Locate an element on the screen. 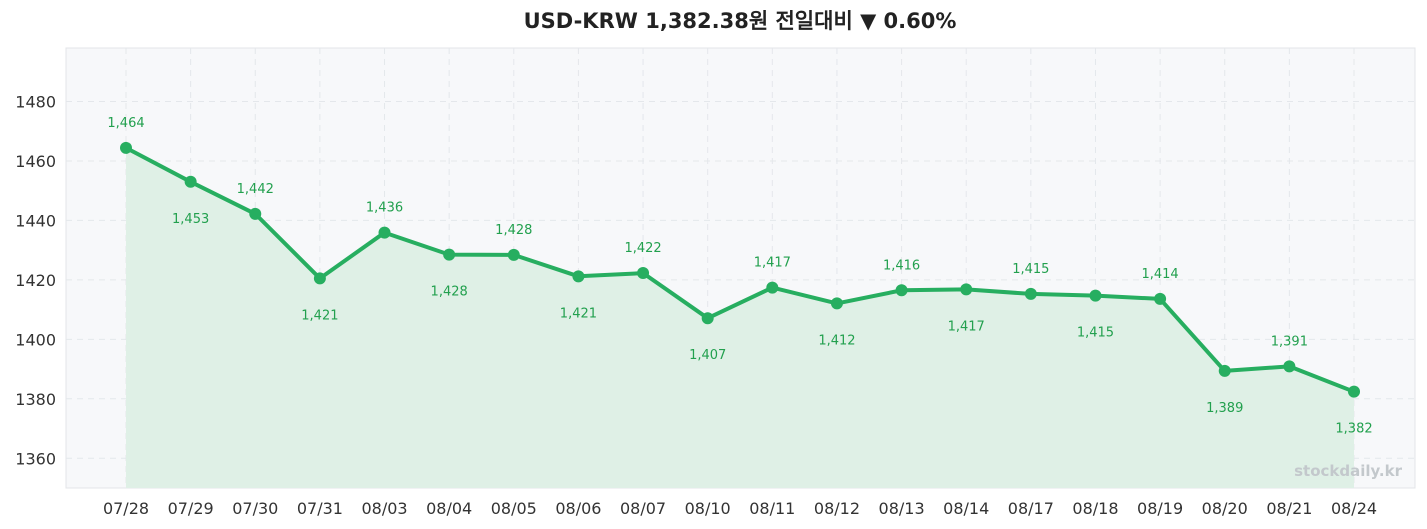 This screenshot has width=1427, height=529. y-tick-label: 1440 is located at coordinates (35, 220).